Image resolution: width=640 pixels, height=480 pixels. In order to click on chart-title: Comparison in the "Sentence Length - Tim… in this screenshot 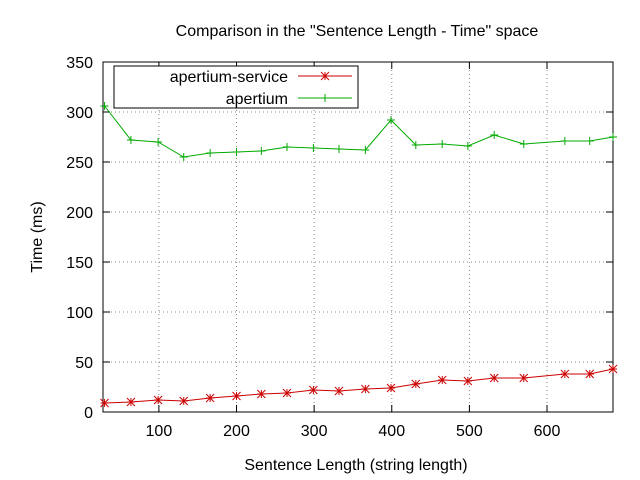, I will do `click(357, 31)`.